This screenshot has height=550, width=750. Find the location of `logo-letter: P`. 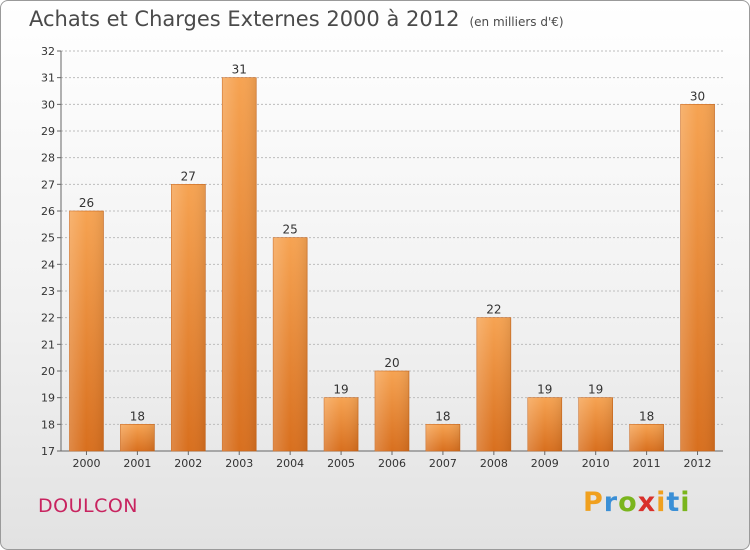

logo-letter: P is located at coordinates (593, 502).